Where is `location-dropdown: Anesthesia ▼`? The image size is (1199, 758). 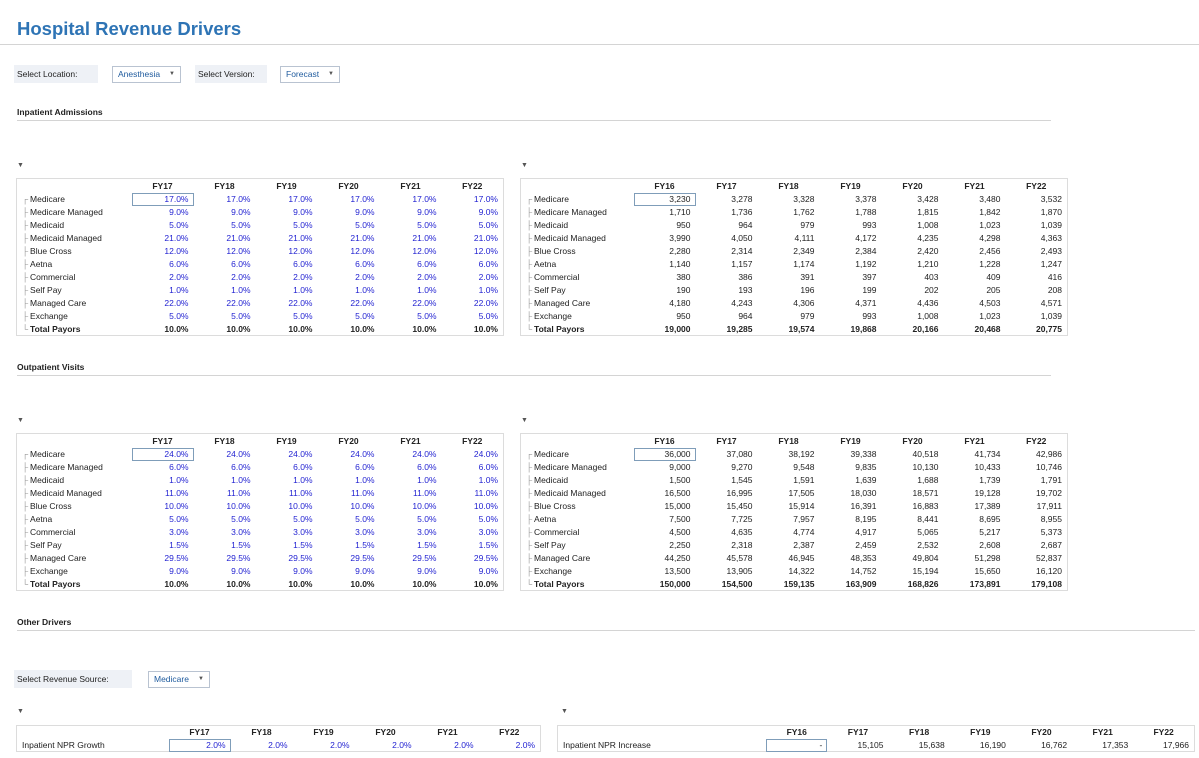
location-dropdown: Anesthesia ▼ is located at coordinates (146, 74).